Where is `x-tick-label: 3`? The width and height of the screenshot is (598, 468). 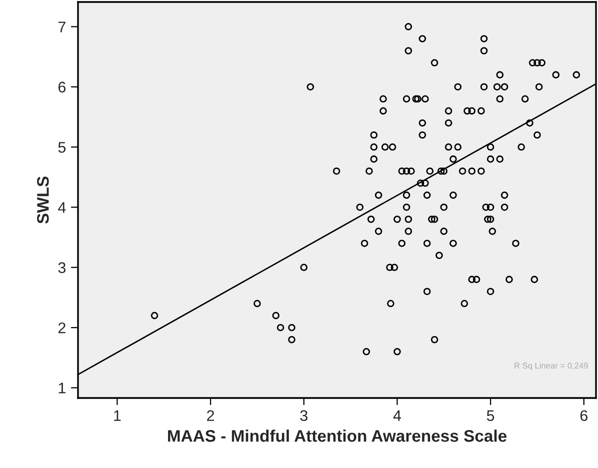
x-tick-label: 3 is located at coordinates (304, 416).